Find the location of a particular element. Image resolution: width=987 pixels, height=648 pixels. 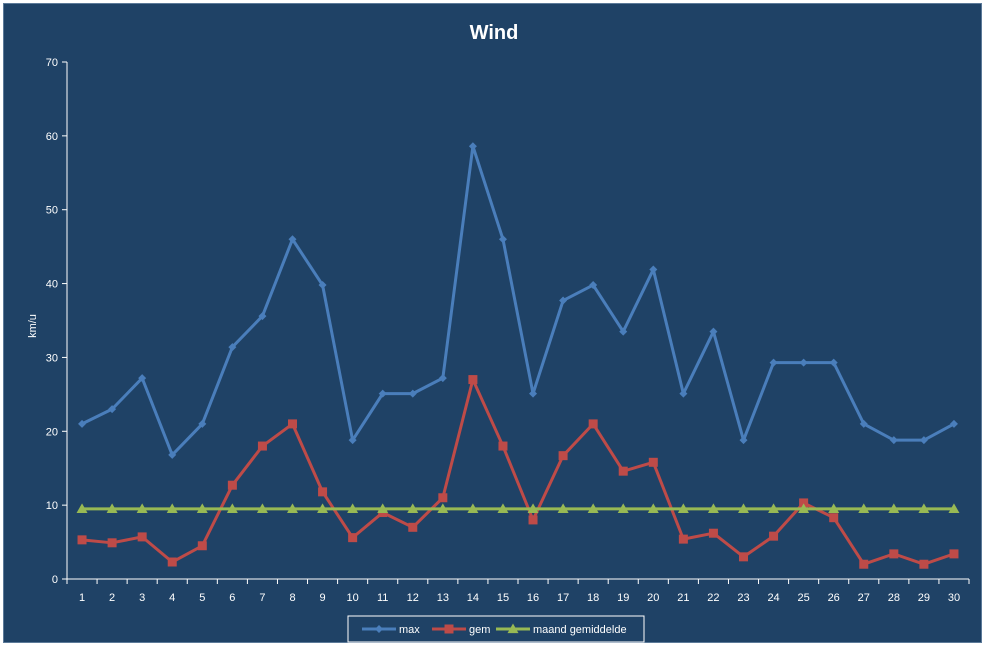

series-maand-gemiddelde is located at coordinates (518, 508).